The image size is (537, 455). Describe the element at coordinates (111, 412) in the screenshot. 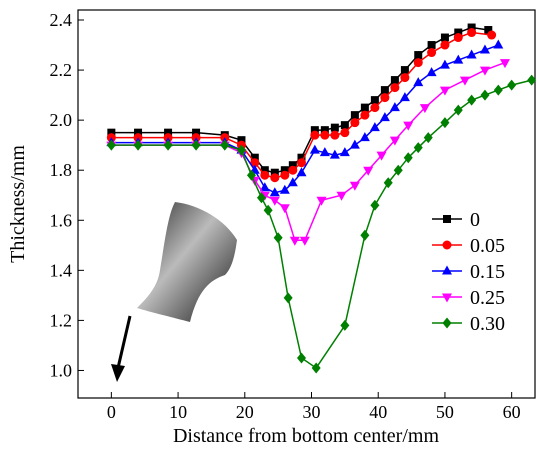

I see `x-tick-label: 0` at that location.